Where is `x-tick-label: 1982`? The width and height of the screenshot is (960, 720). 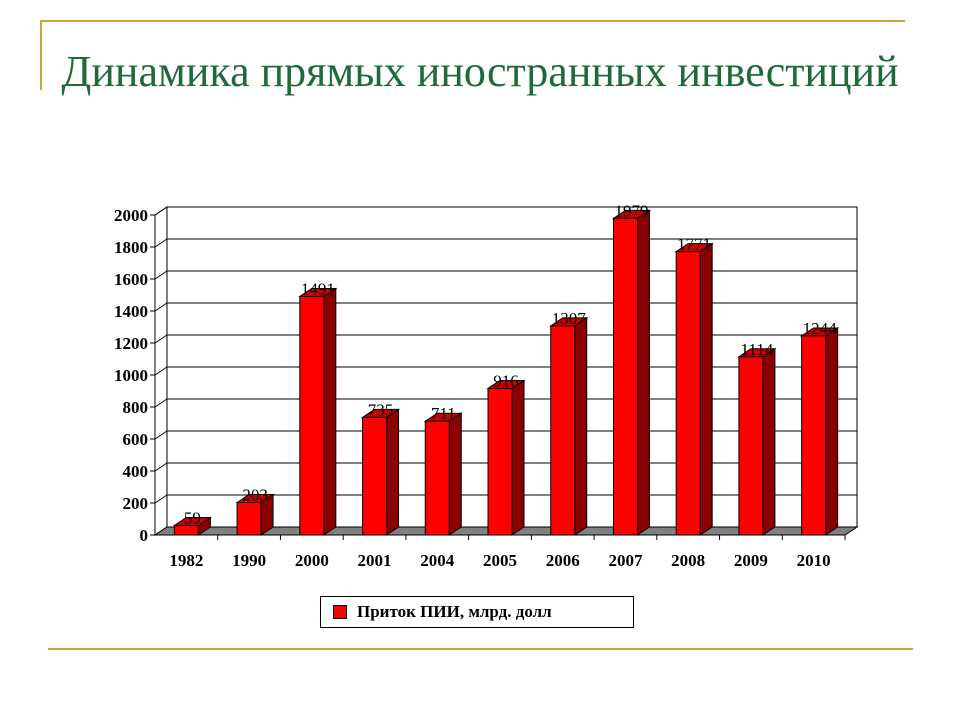
x-tick-label: 1982 is located at coordinates (186, 560).